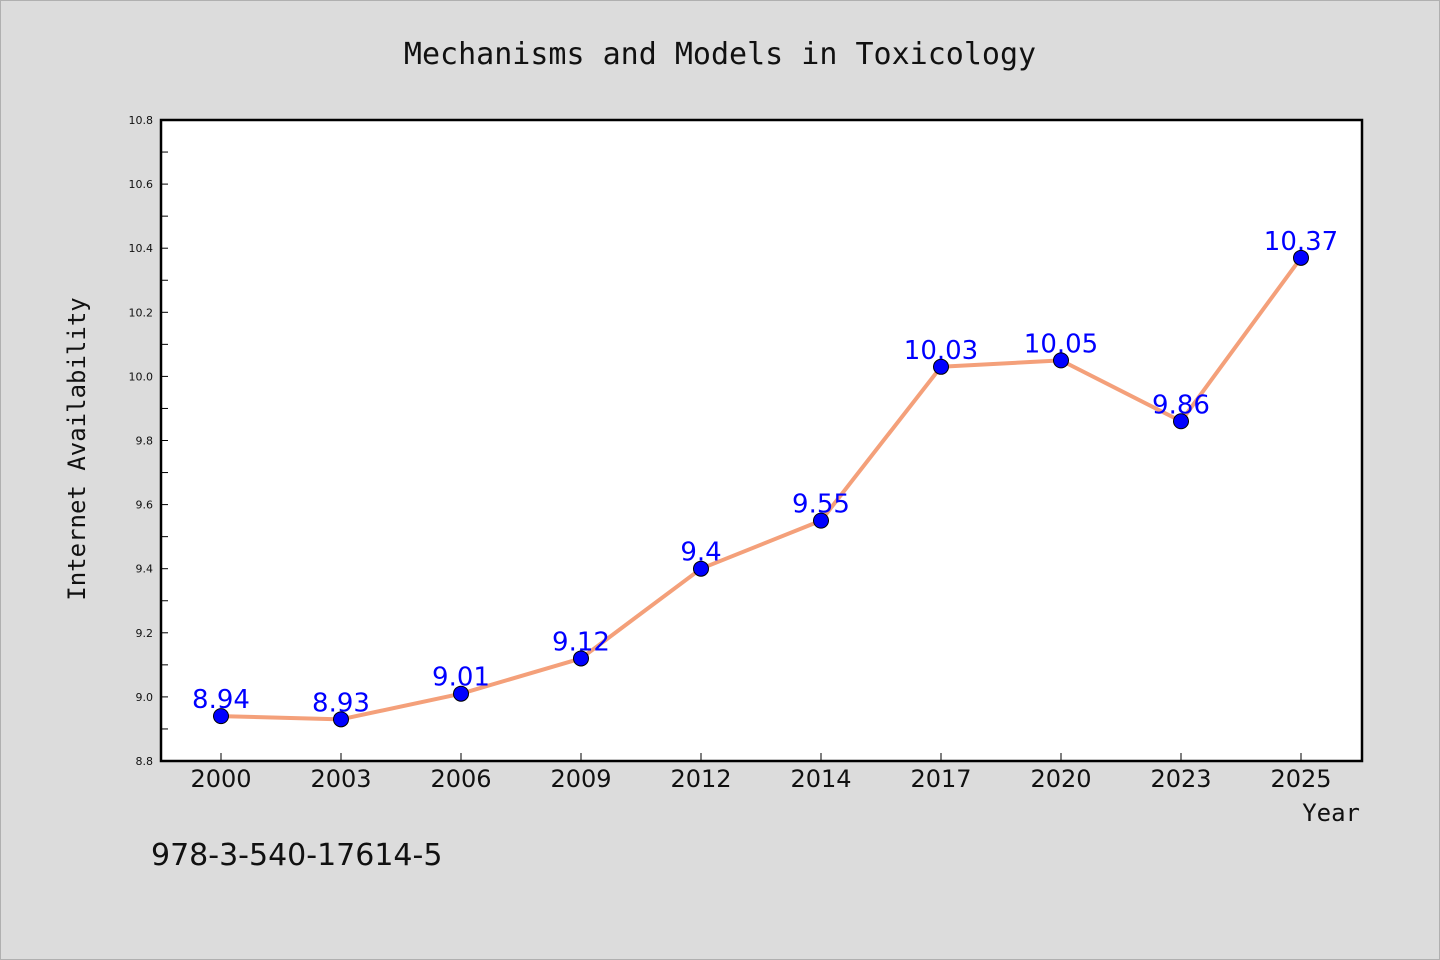  What do you see at coordinates (1061, 344) in the screenshot?
I see `data-label: 10.05` at bounding box center [1061, 344].